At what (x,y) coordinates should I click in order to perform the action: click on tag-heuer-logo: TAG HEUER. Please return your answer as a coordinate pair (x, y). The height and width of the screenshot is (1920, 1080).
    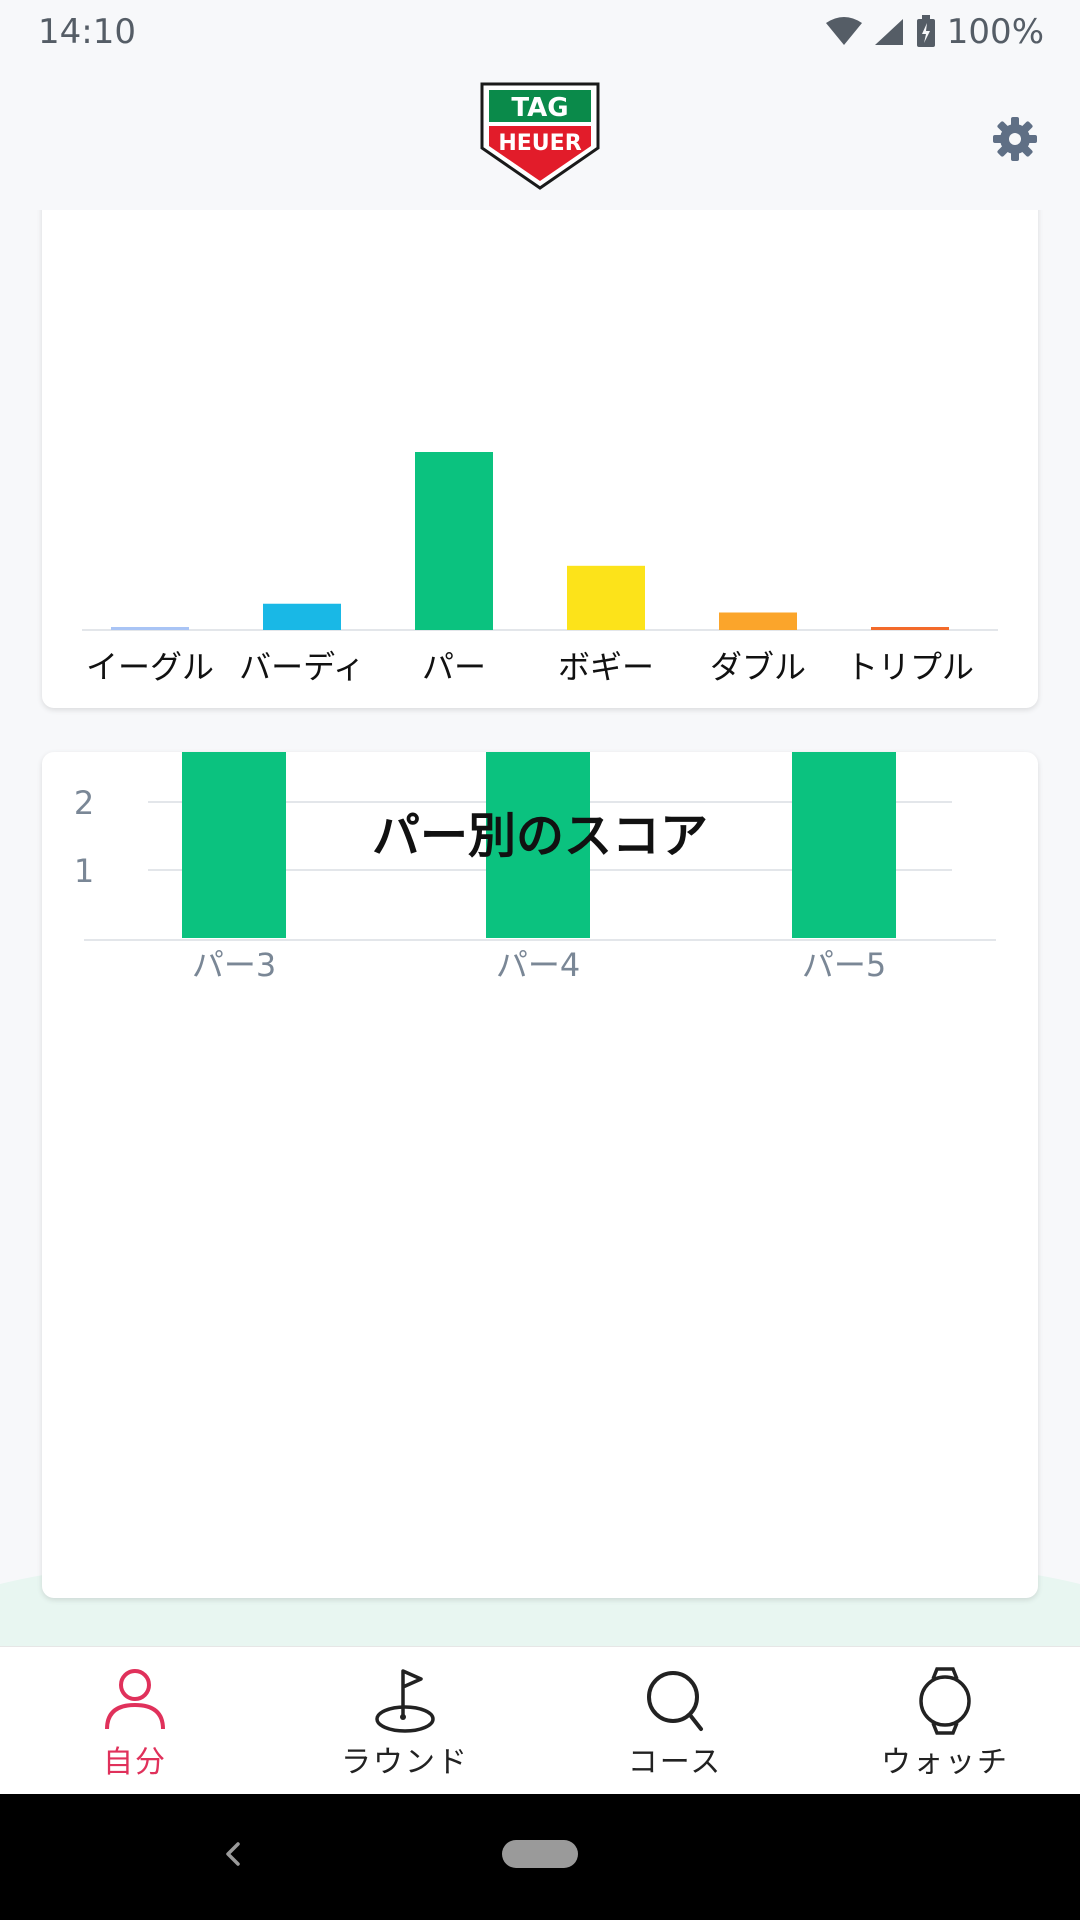
    Looking at the image, I should click on (540, 136).